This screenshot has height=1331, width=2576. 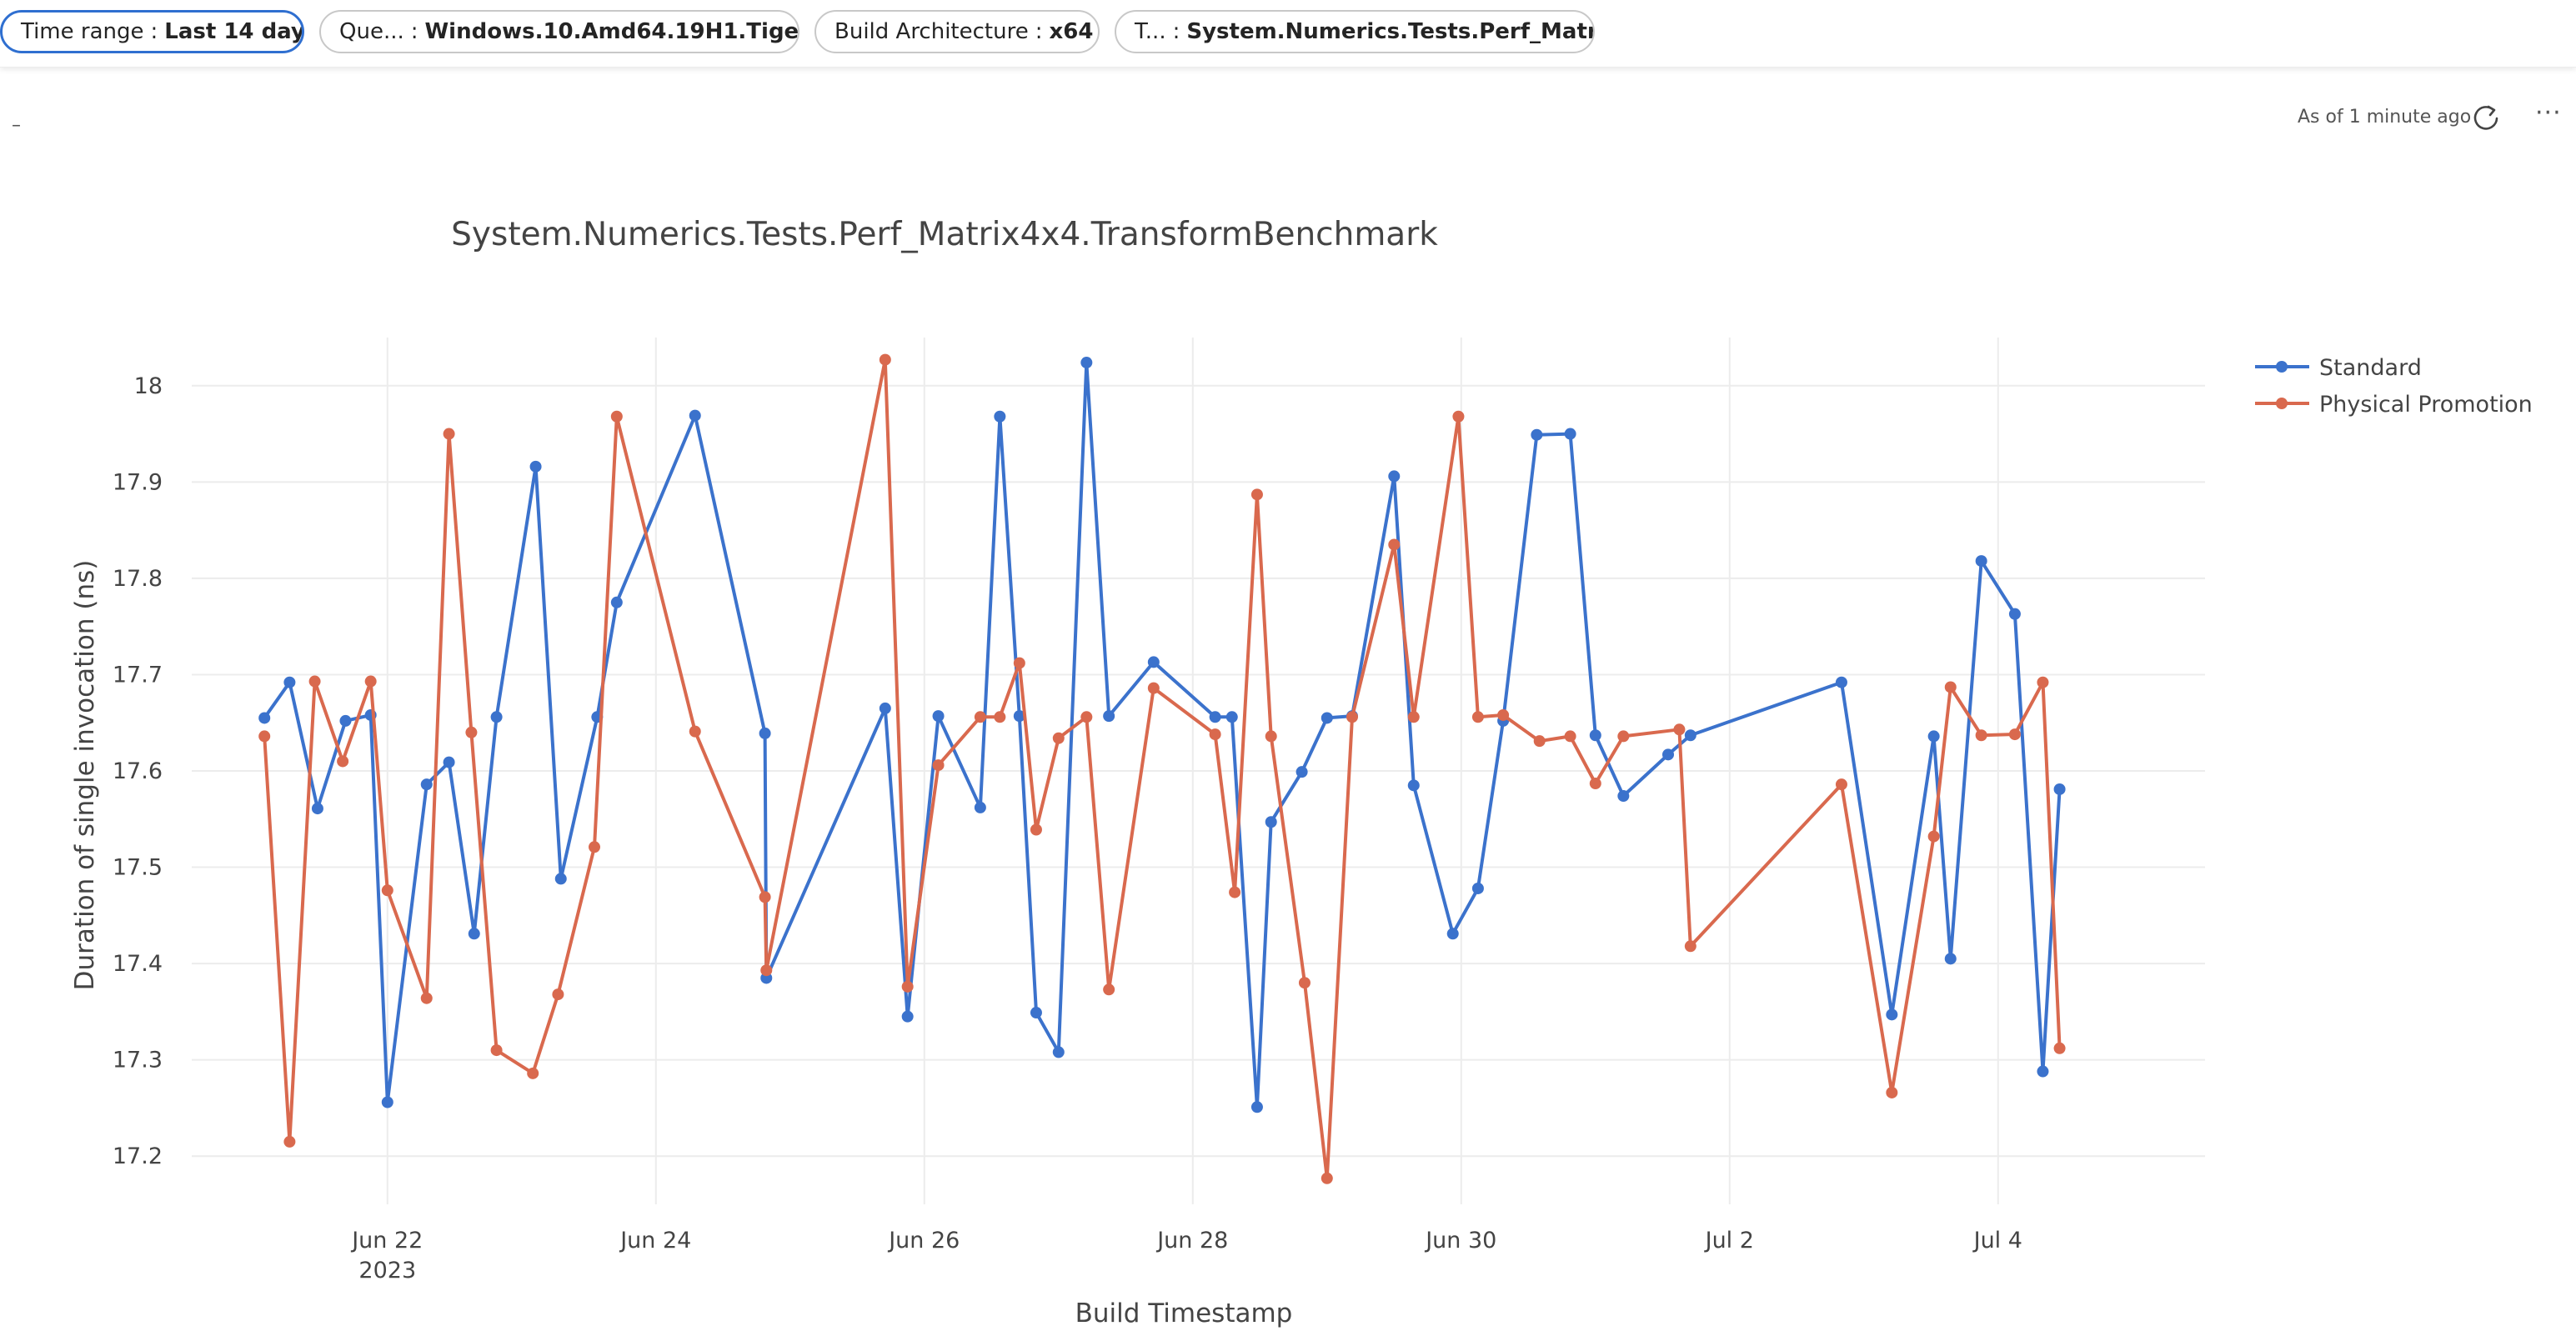 What do you see at coordinates (138, 579) in the screenshot?
I see `y-tick-label: 17.8` at bounding box center [138, 579].